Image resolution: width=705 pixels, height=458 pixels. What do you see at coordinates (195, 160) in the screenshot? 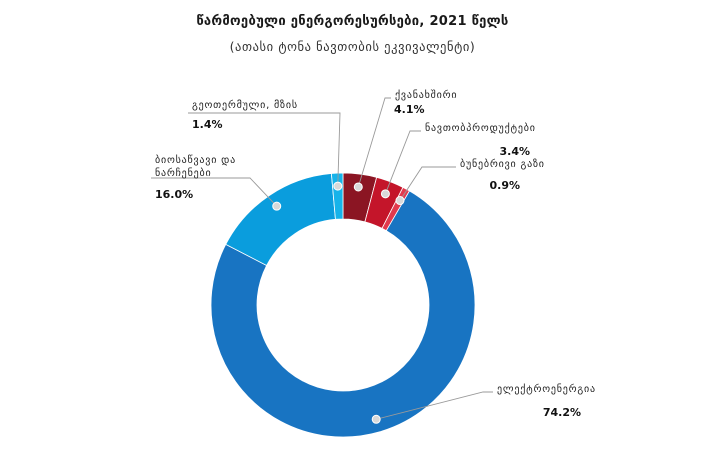
I see `slice-label: ბიოსაწვავი და` at bounding box center [195, 160].